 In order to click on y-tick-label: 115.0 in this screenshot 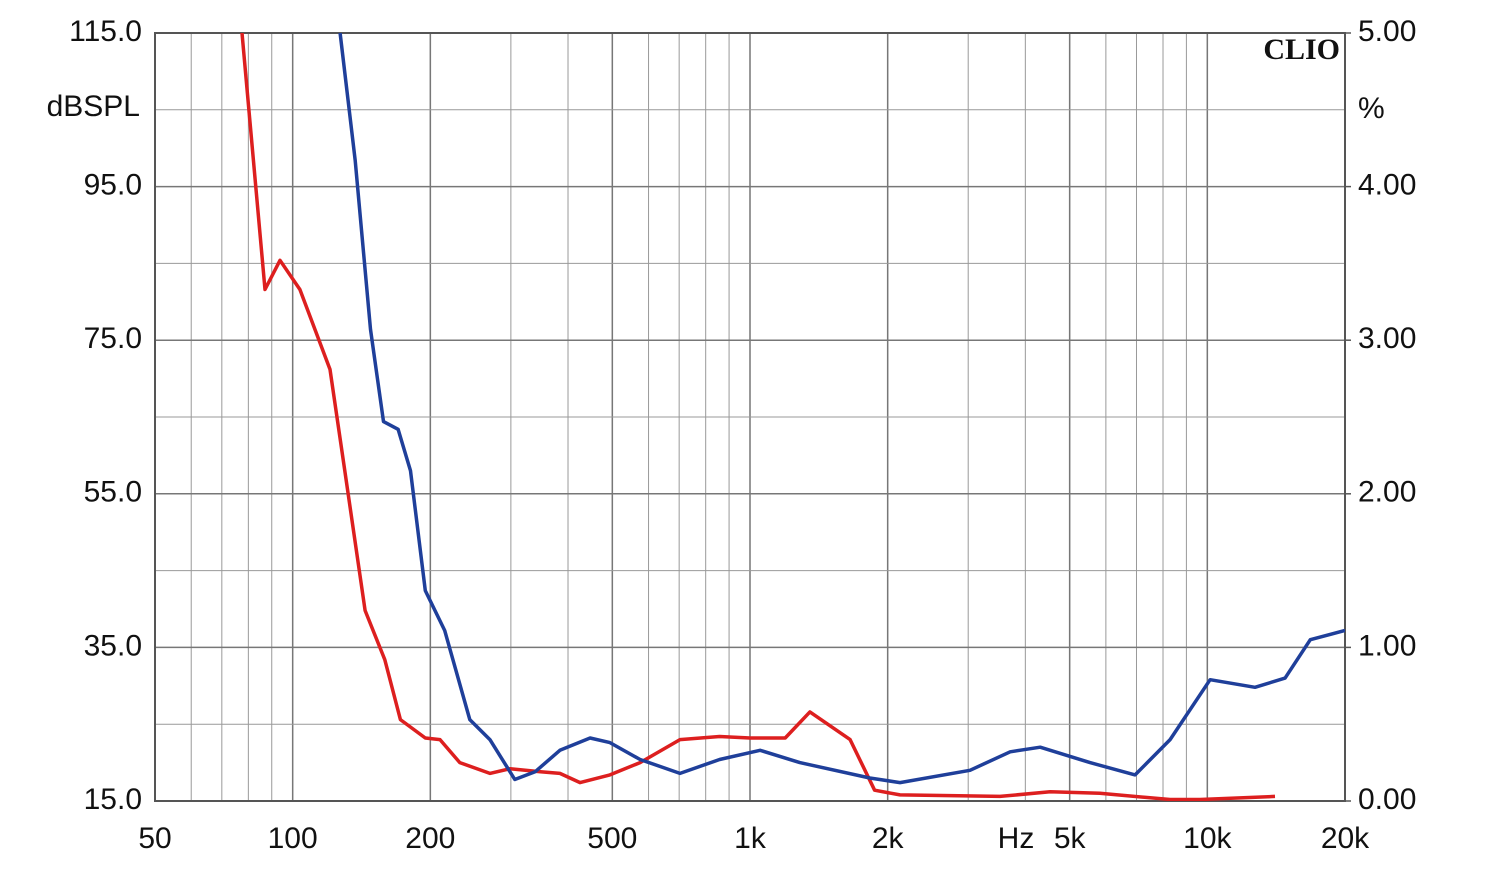, I will do `click(105, 31)`.